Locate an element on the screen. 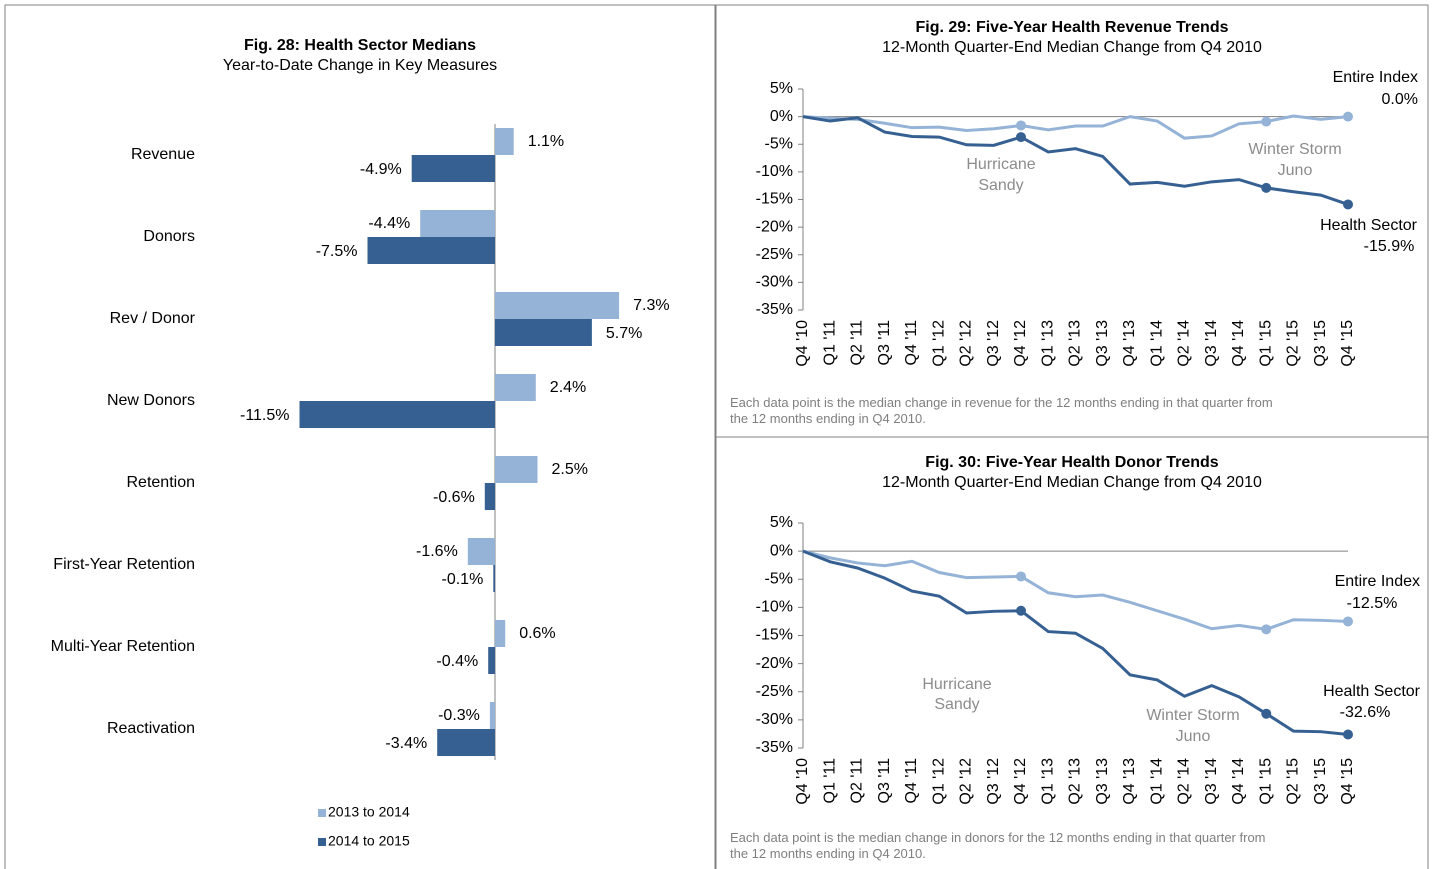 Image resolution: width=1432 pixels, height=869 pixels. value-label: -4.4% is located at coordinates (389, 223).